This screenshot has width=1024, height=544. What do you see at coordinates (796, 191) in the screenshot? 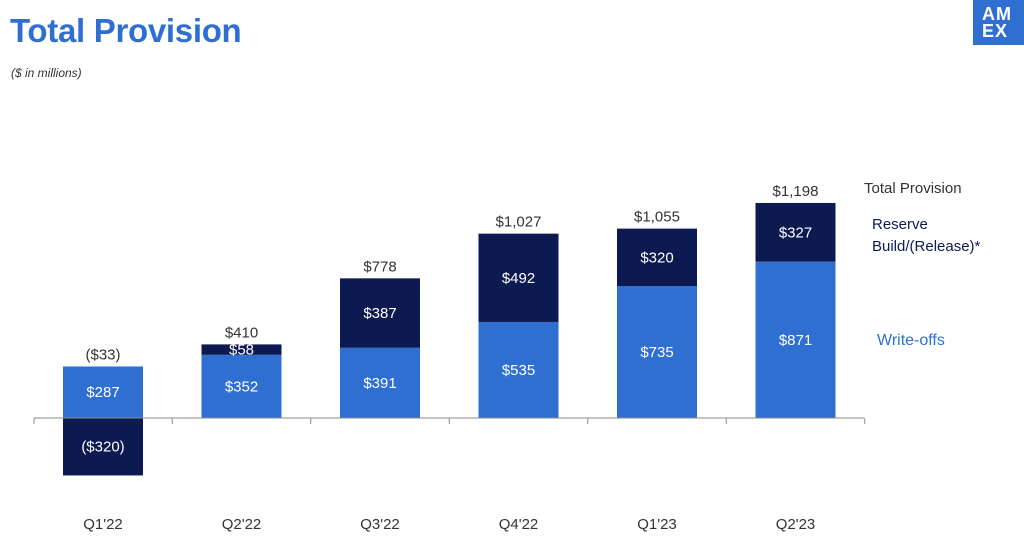
I see `total-value-label: $1,198` at bounding box center [796, 191].